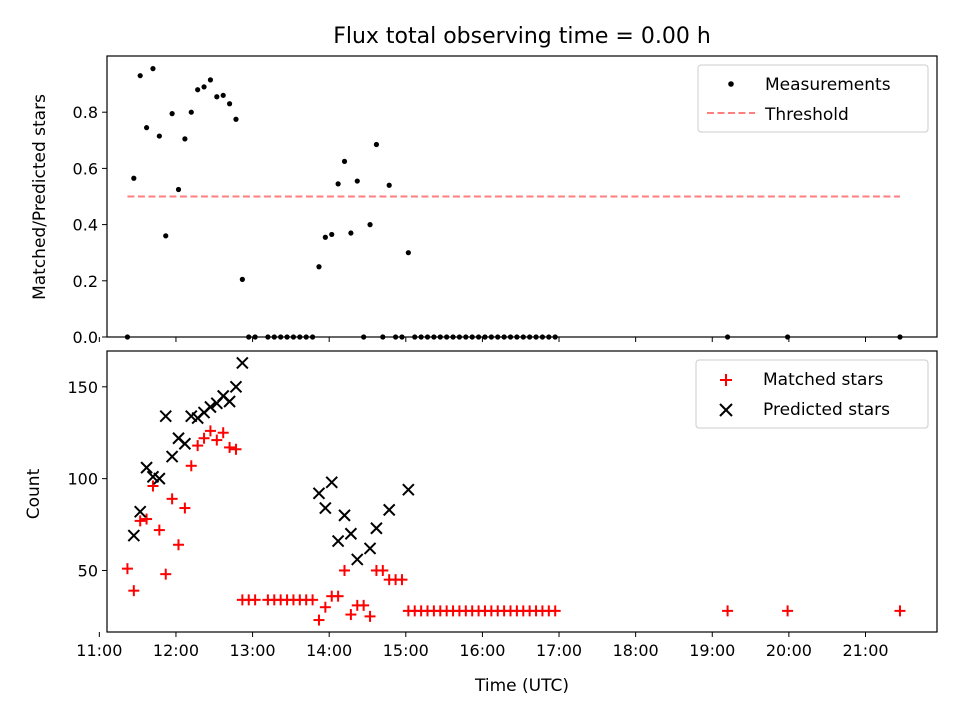  I want to click on y-tick-label: 150, so click(82, 387).